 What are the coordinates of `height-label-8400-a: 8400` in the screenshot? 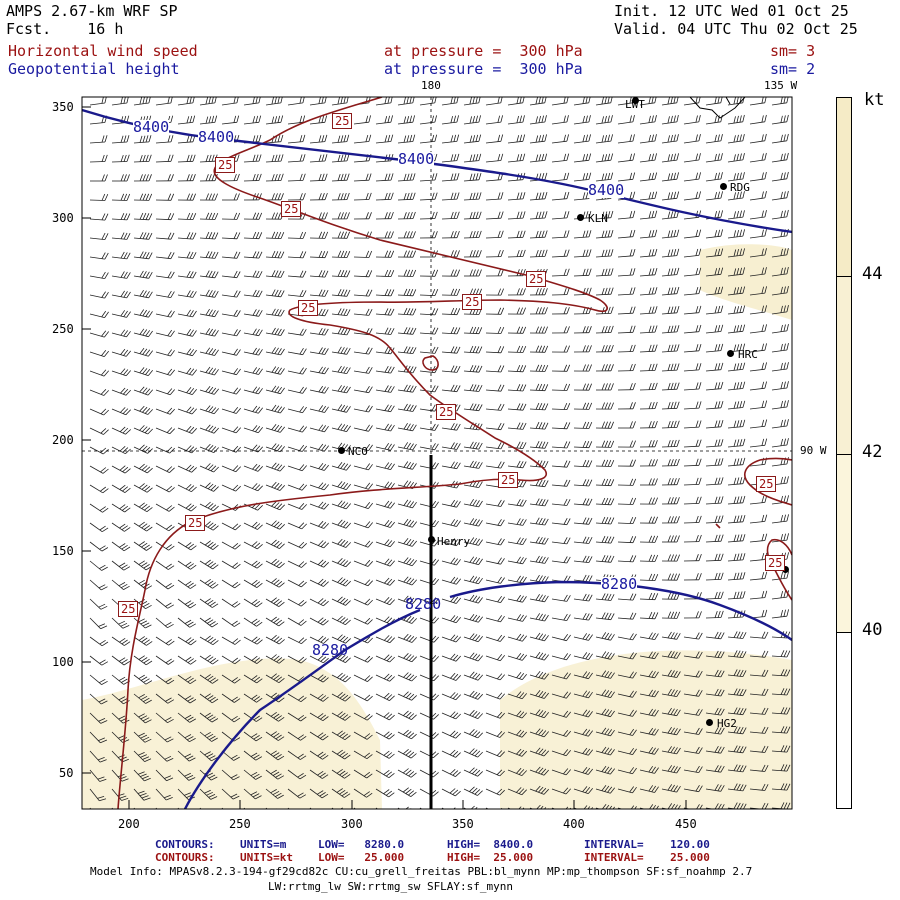 It's located at (151, 127).